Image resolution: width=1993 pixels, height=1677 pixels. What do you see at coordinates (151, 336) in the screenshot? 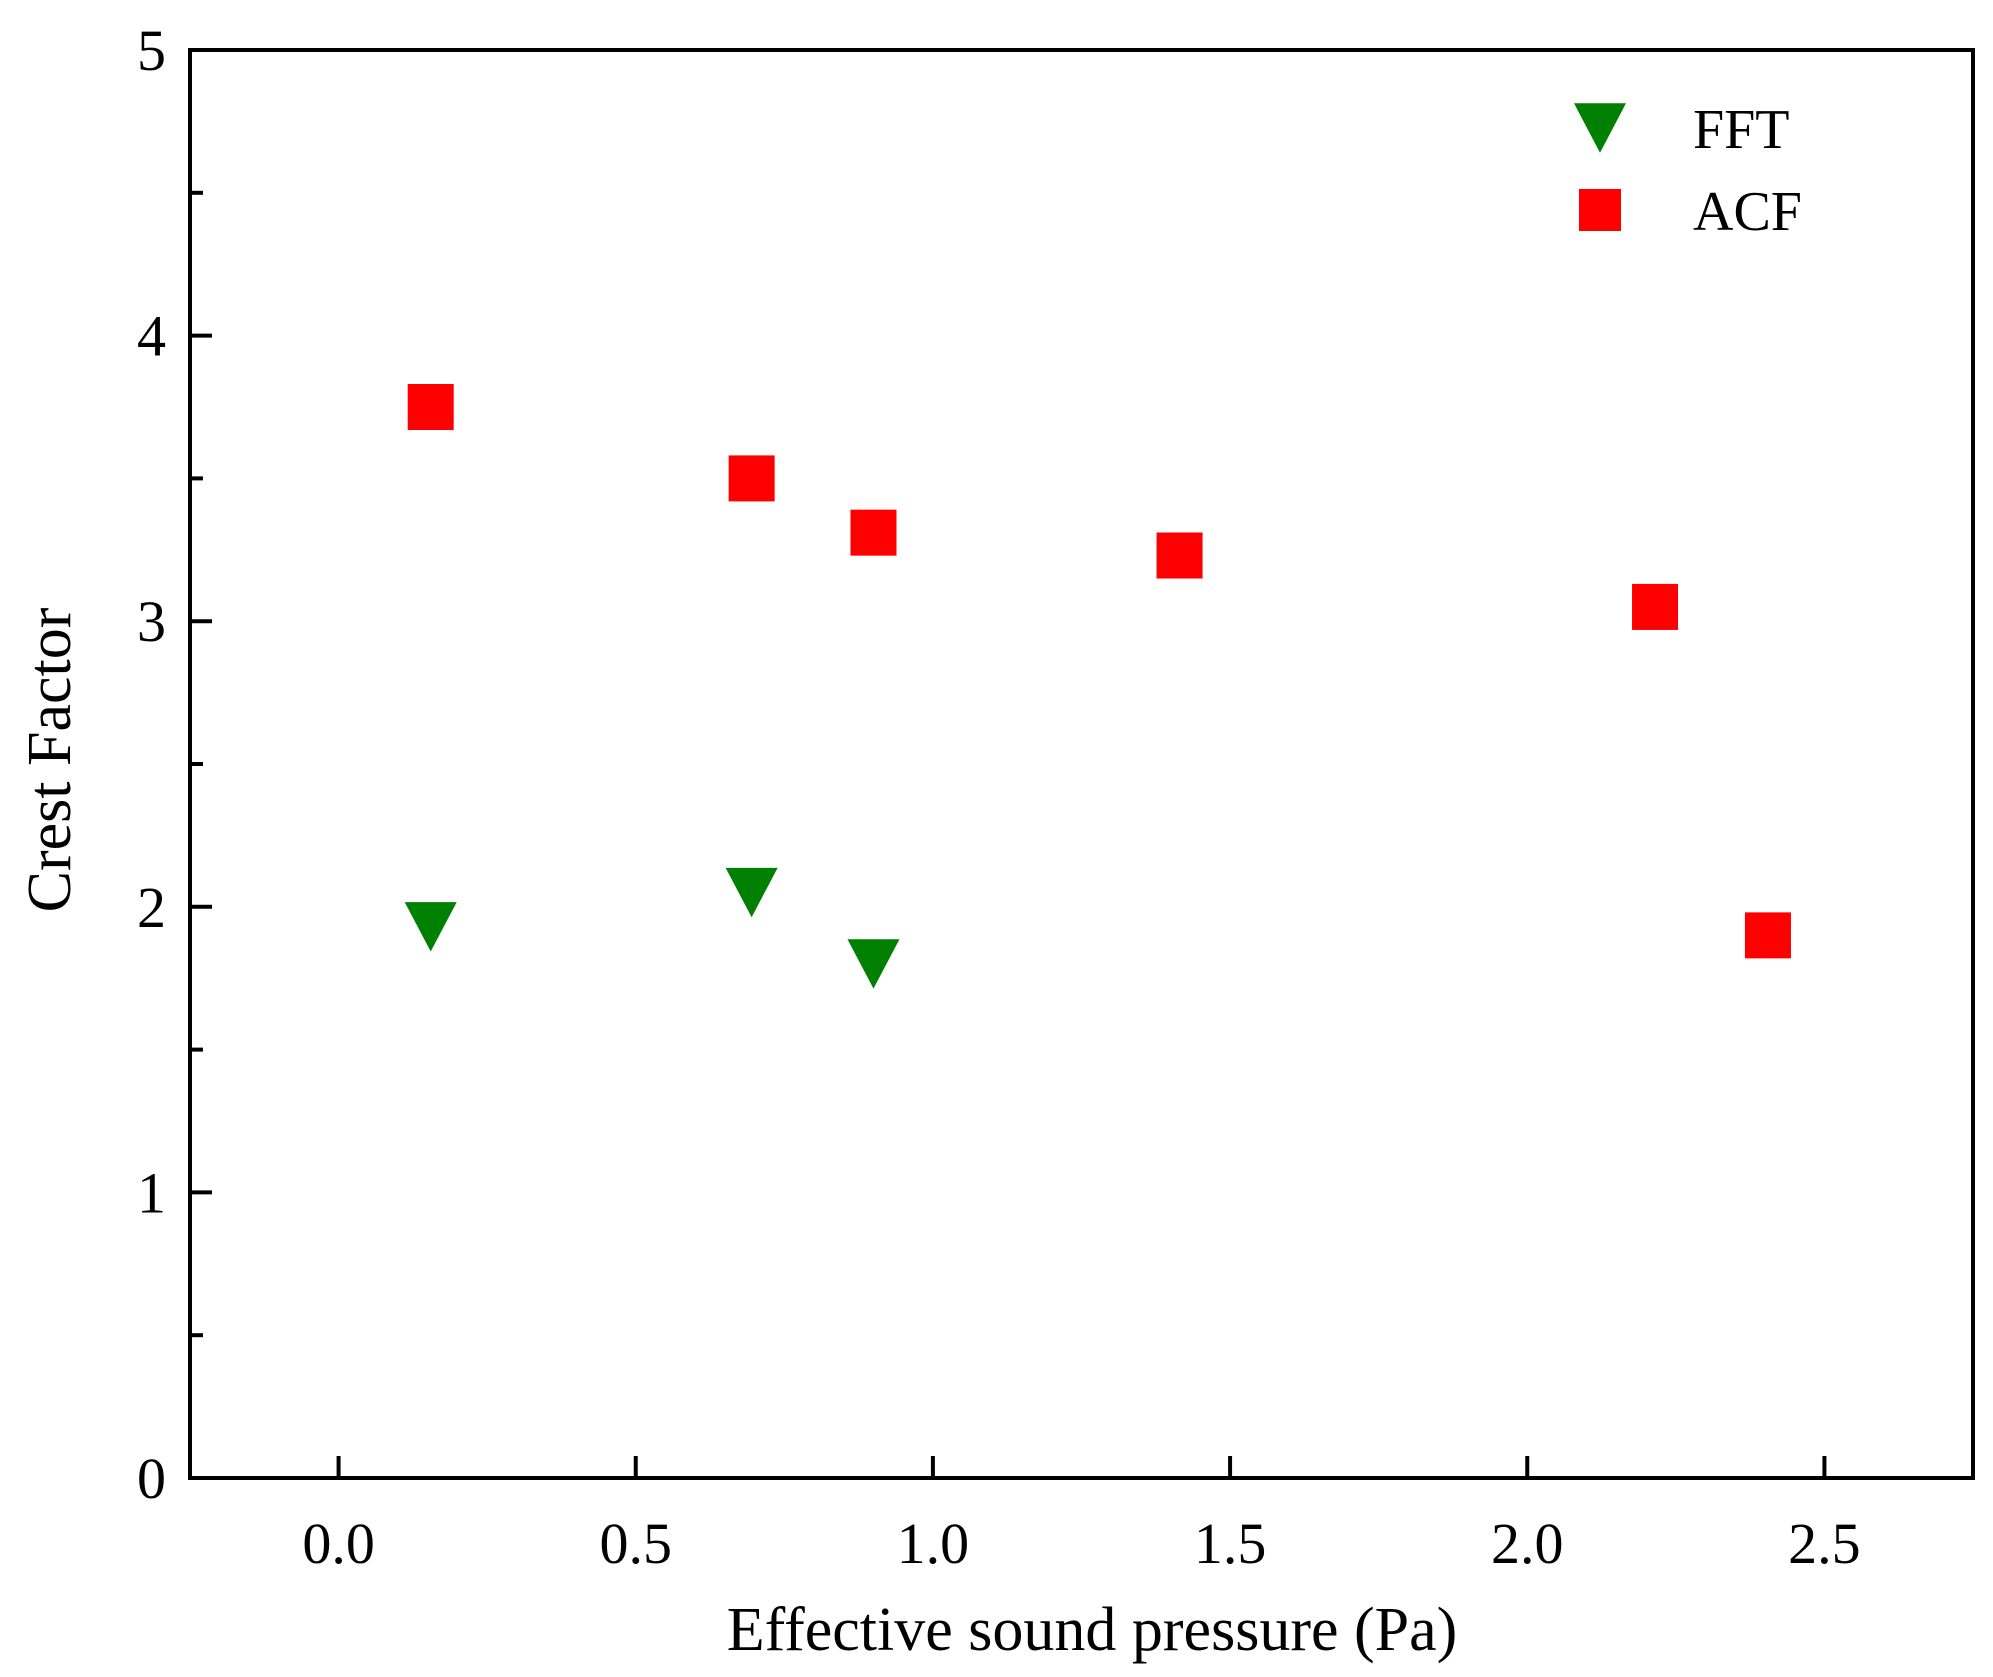
I see `y-tick-label: 4` at bounding box center [151, 336].